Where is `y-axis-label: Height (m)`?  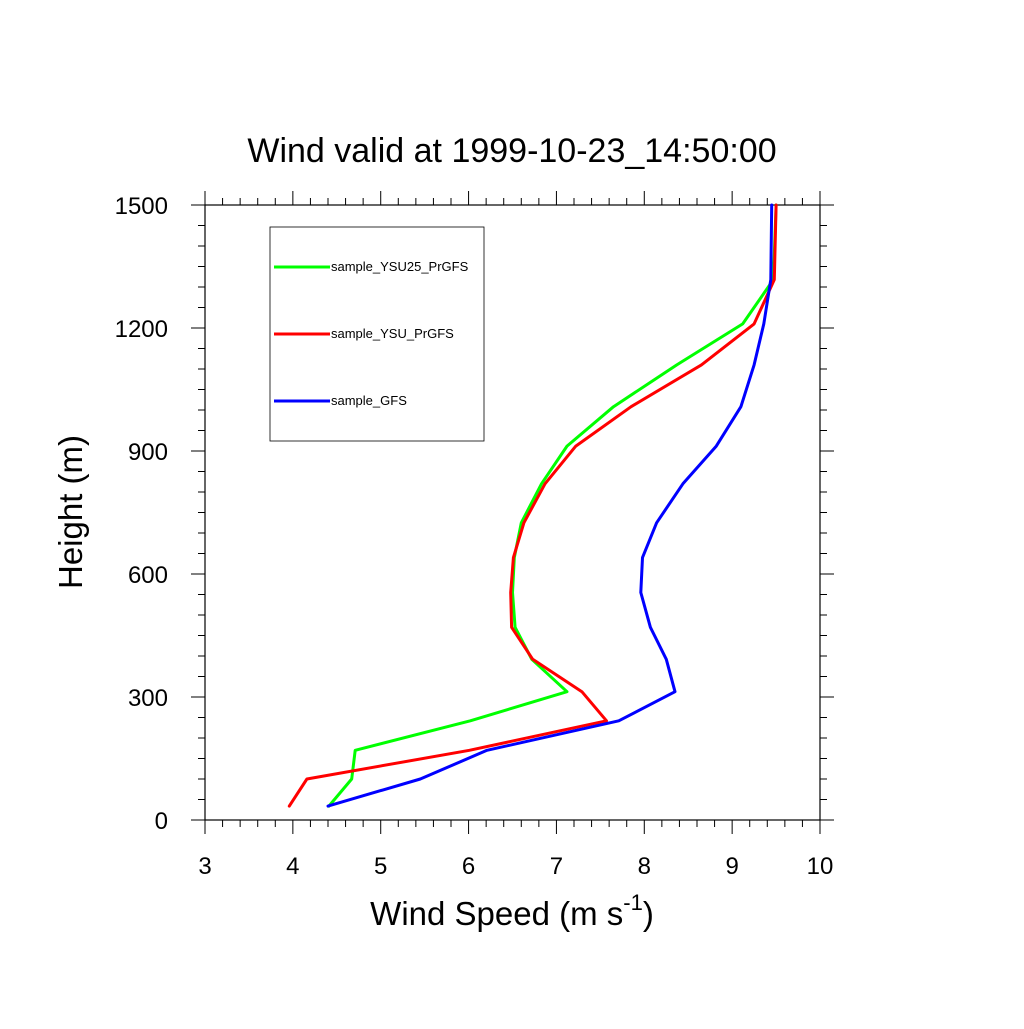
y-axis-label: Height (m) is located at coordinates (70, 512).